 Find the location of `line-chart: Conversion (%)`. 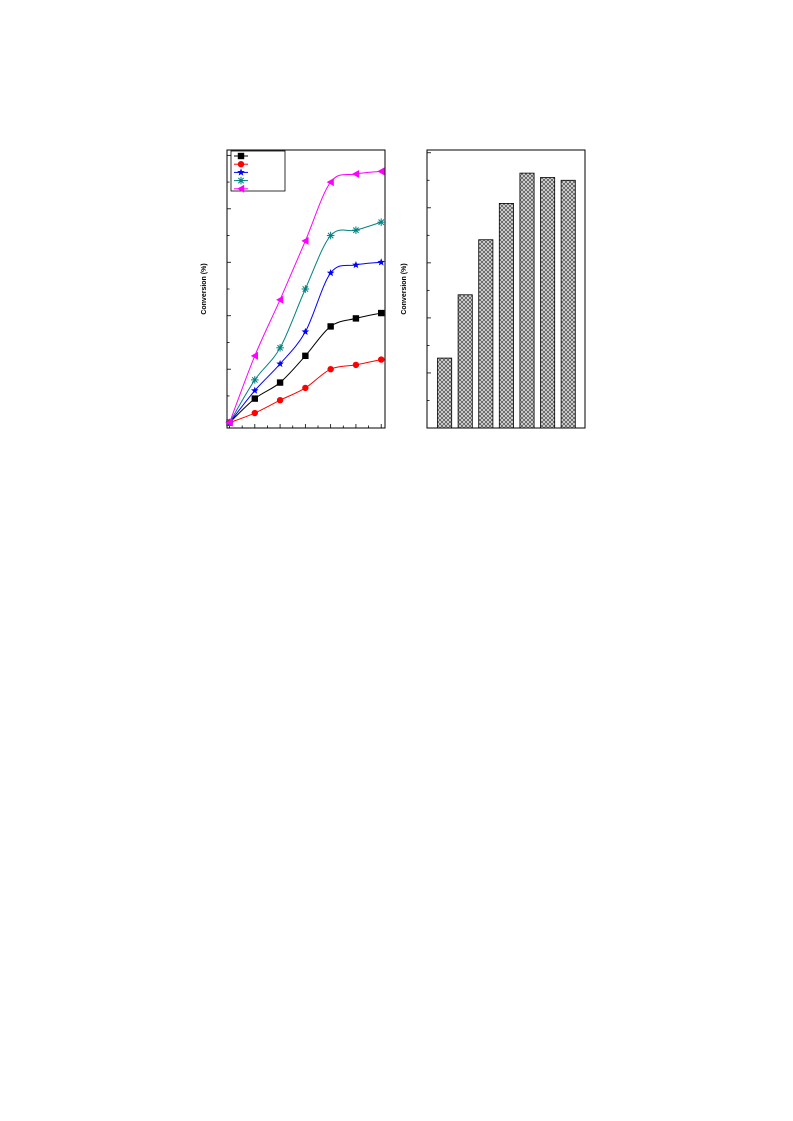

line-chart: Conversion (%) is located at coordinates (293, 289).